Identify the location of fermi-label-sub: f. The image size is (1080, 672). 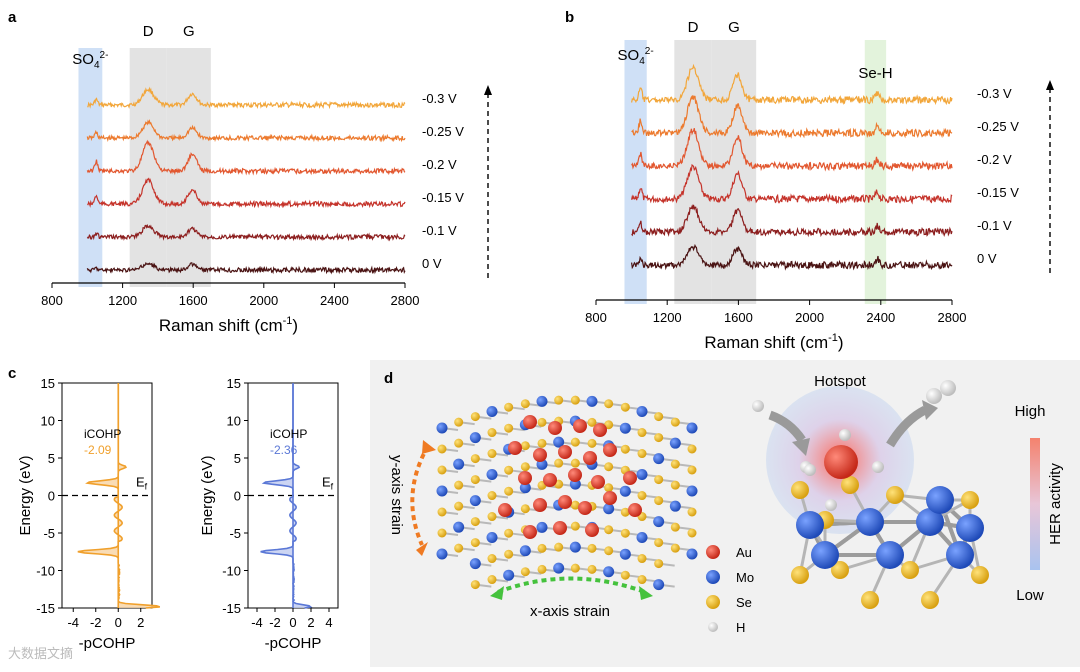
(146, 487).